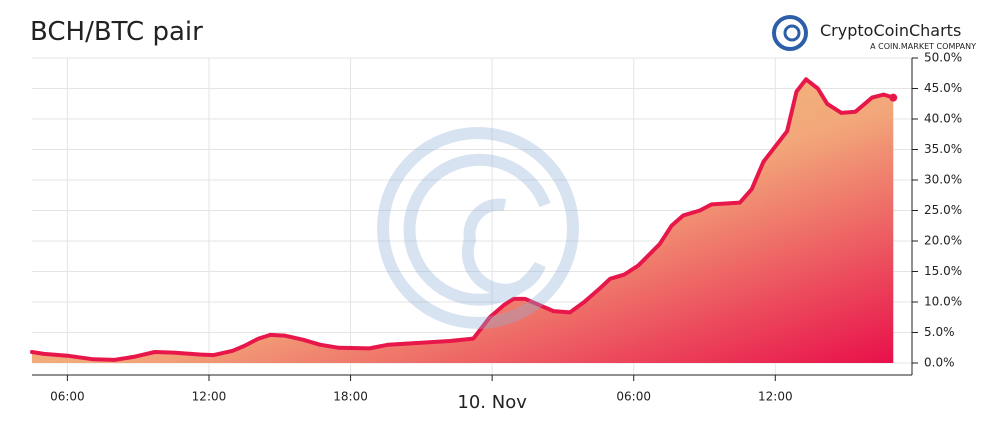 This screenshot has width=1000, height=427. What do you see at coordinates (943, 210) in the screenshot?
I see `y-tick-label: 25.0%` at bounding box center [943, 210].